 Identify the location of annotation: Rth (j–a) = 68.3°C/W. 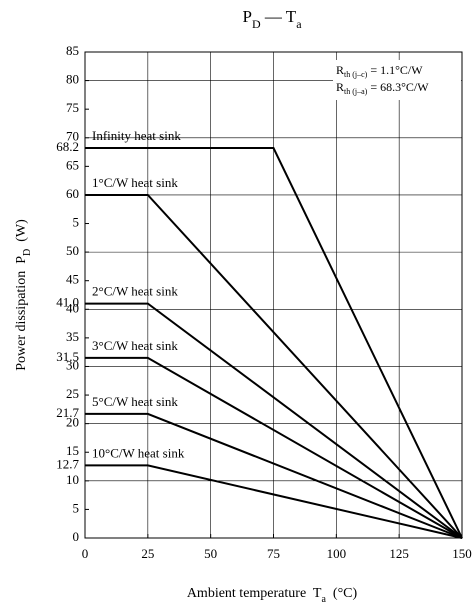
(382, 88).